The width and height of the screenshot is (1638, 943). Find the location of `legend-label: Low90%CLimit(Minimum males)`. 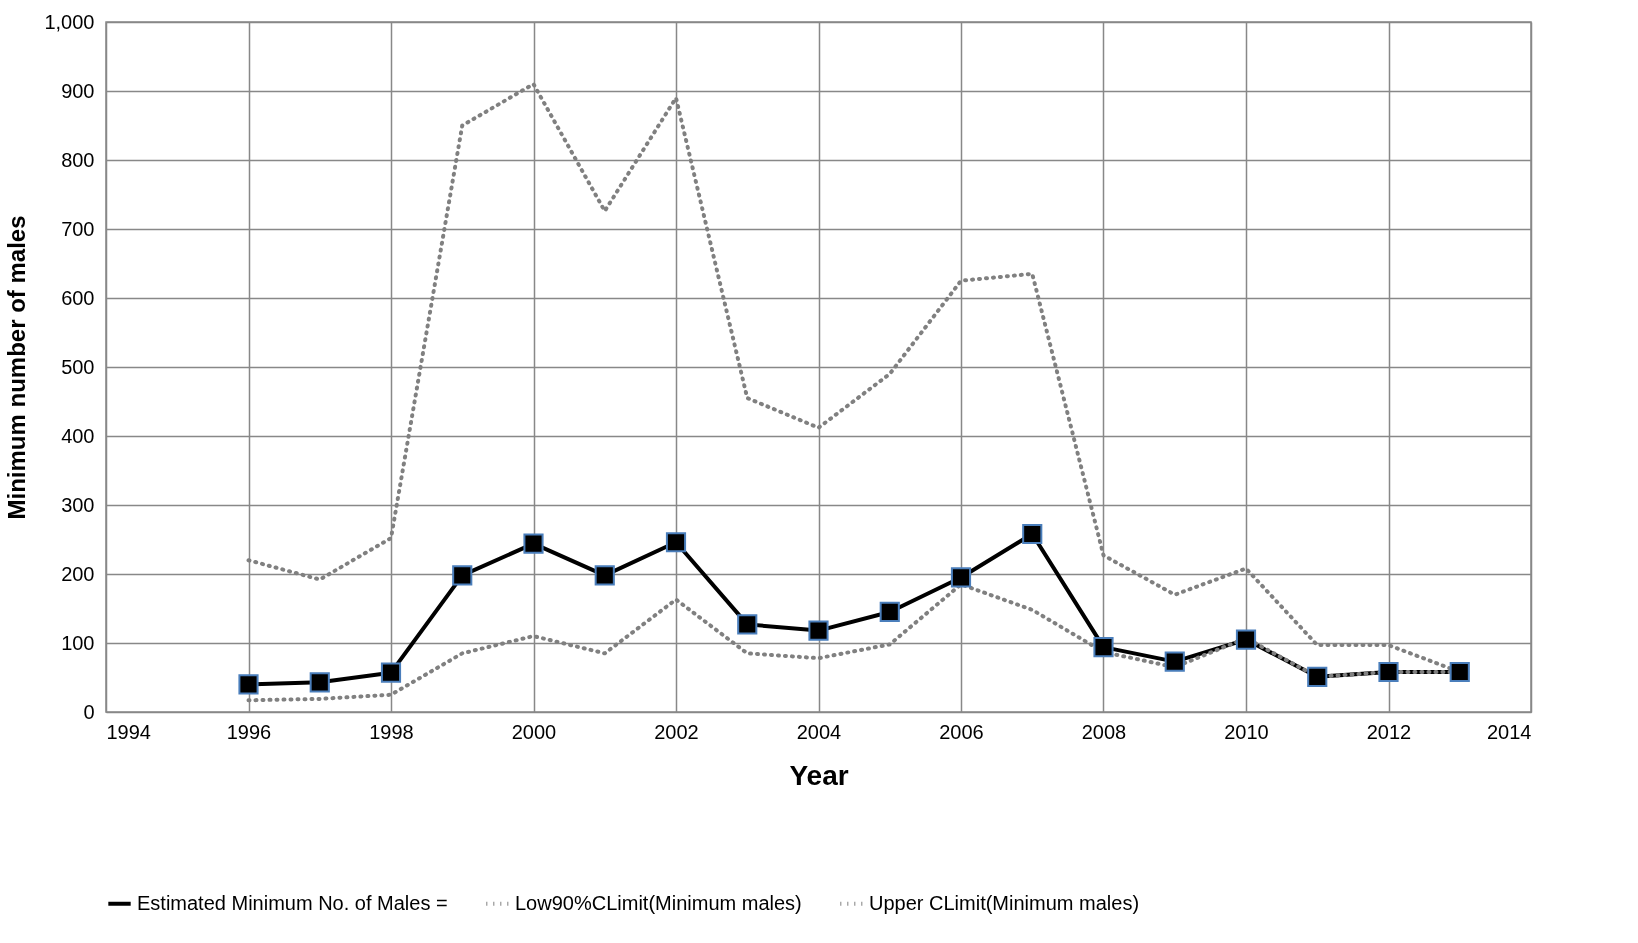

legend-label: Low90%CLimit(Minimum males) is located at coordinates (658, 902).